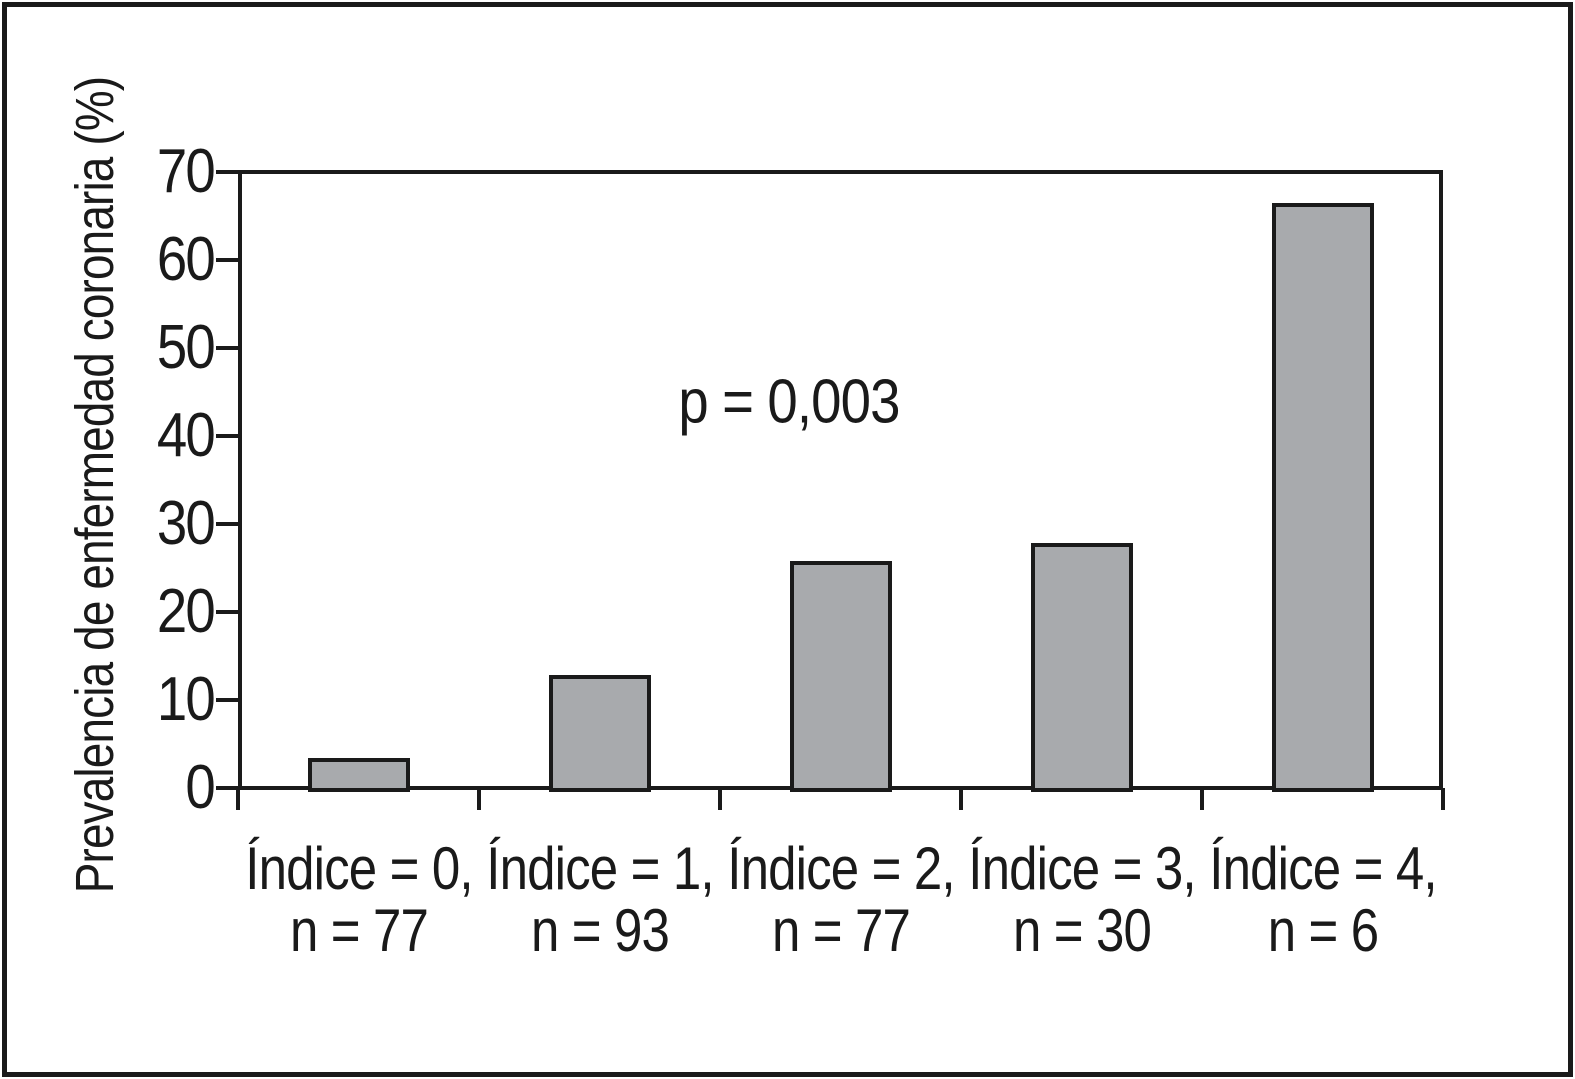  I want to click on y-axis-tick-label: 50, so click(186, 347).